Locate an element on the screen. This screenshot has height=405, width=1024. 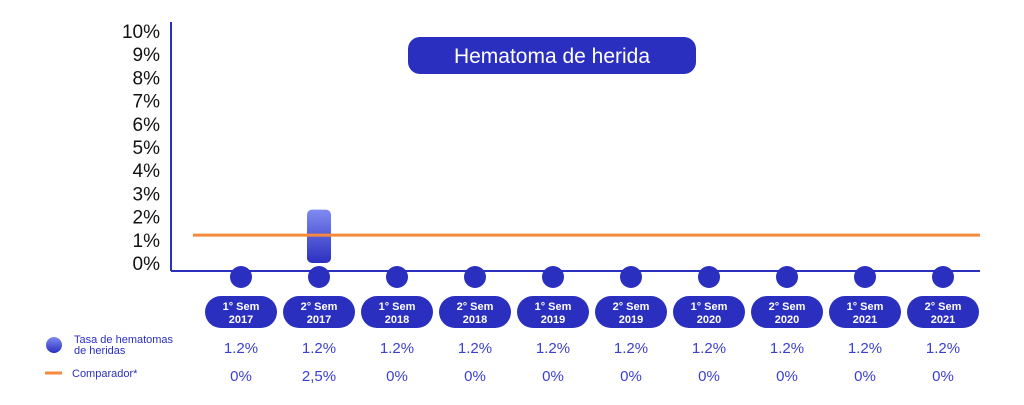
y-tick-label: 9% is located at coordinates (147, 55).